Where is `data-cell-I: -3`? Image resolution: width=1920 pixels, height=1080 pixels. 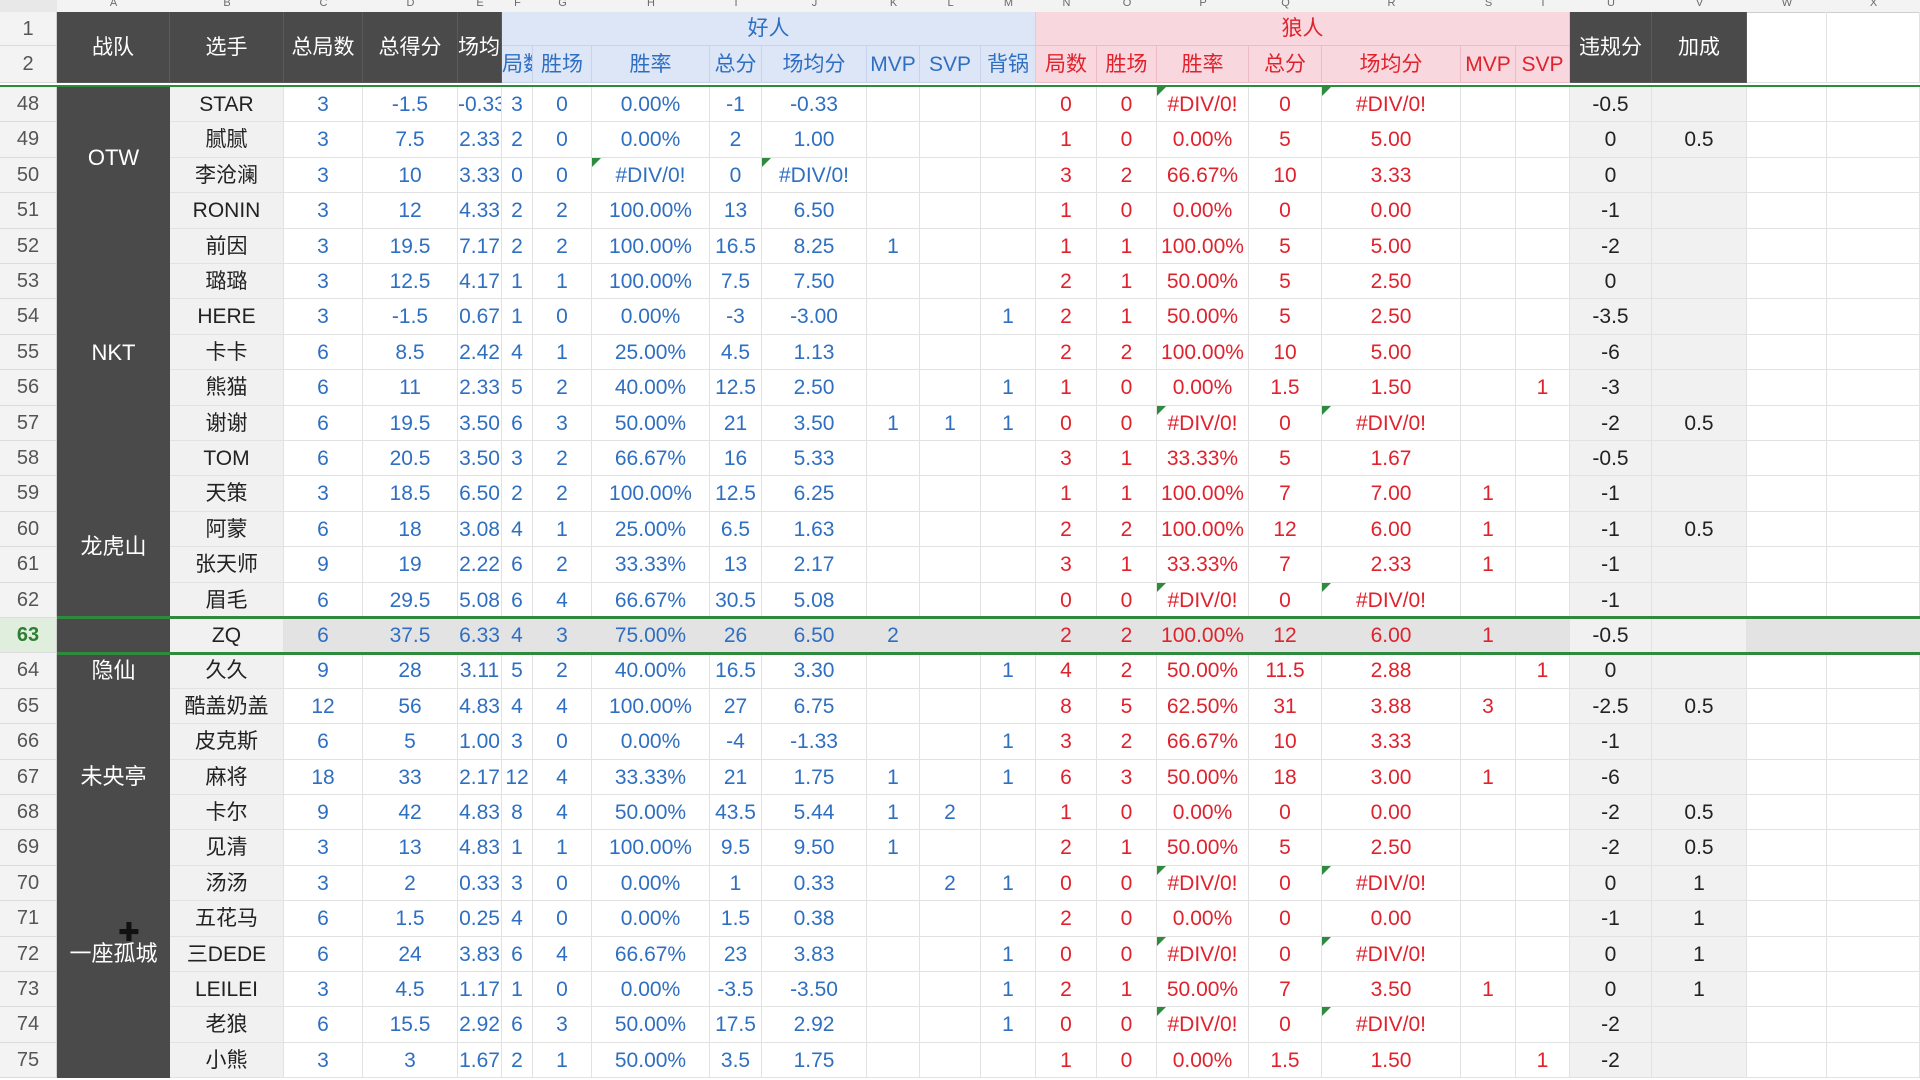 data-cell-I: -3 is located at coordinates (736, 317).